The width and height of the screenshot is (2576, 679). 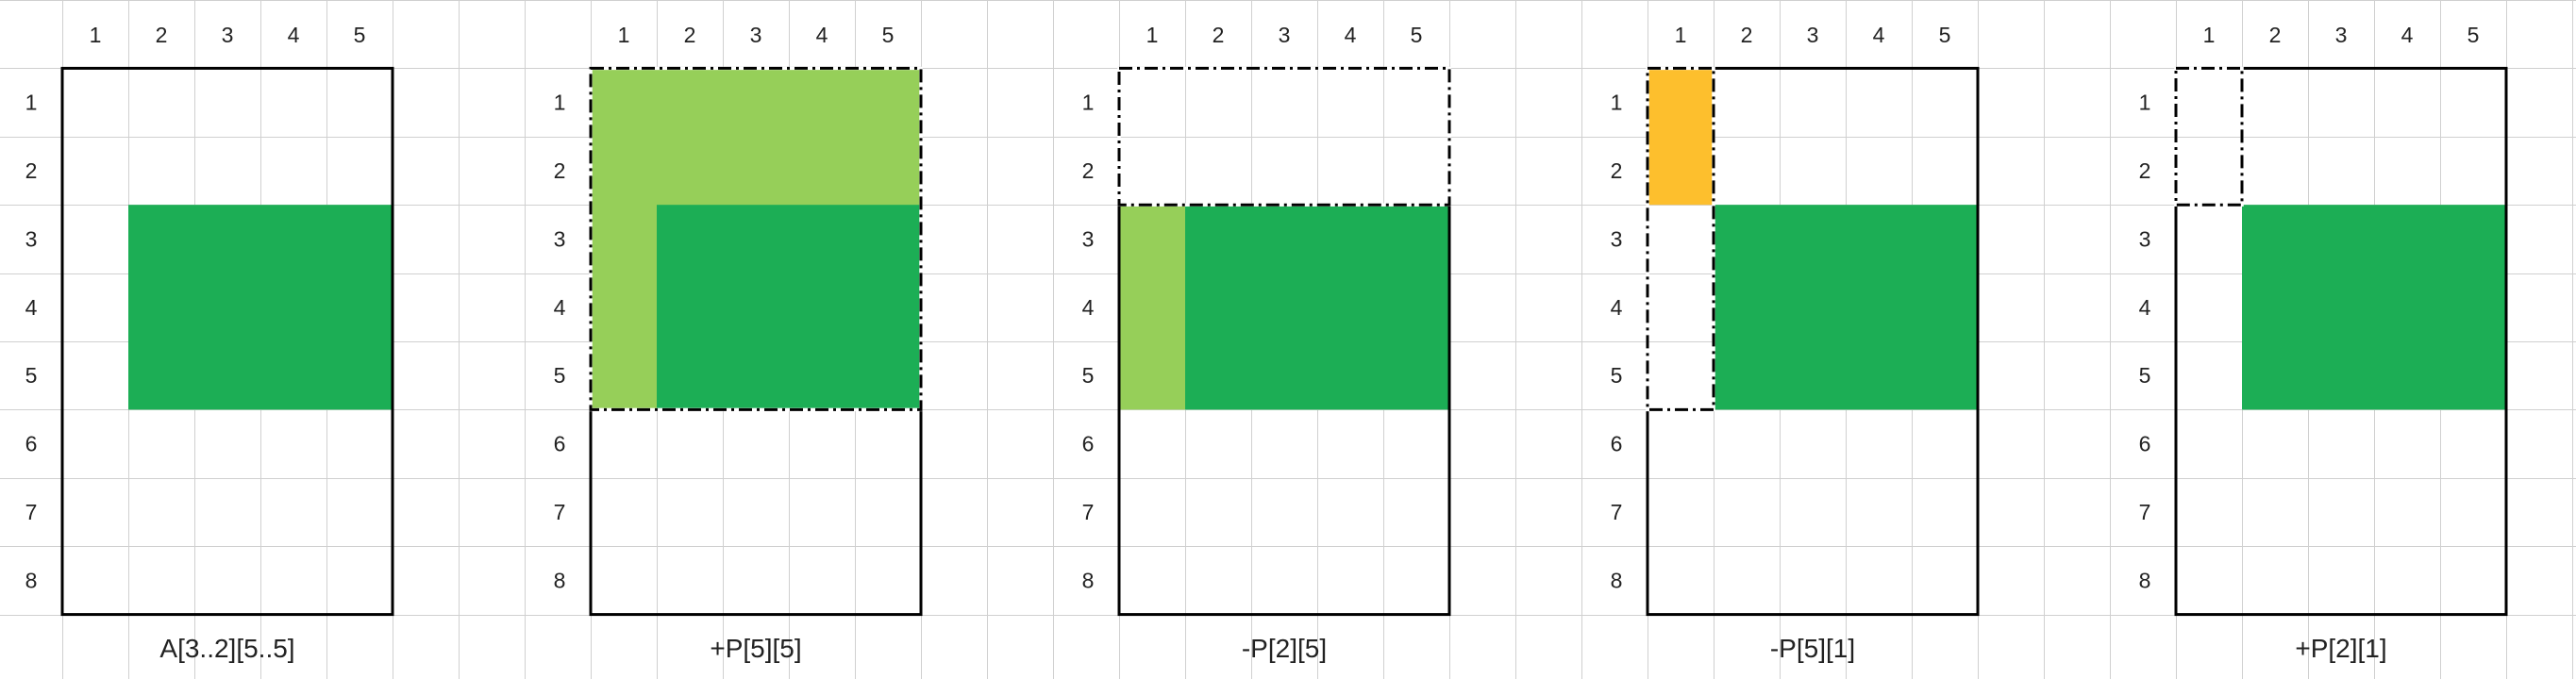 I want to click on panel-caption: +P[2][1], so click(x=2340, y=648).